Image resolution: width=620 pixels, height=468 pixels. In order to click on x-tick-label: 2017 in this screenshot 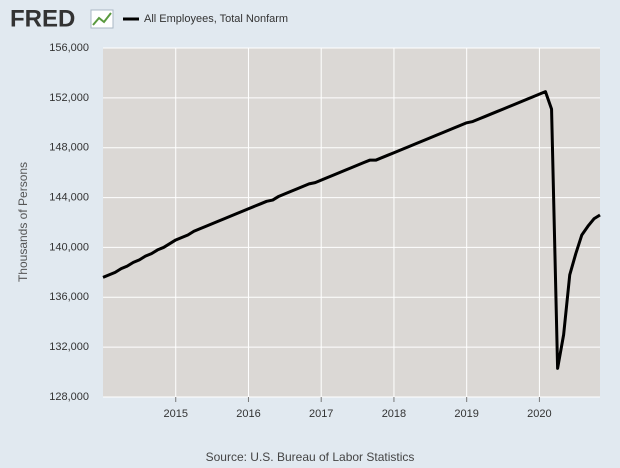, I will do `click(321, 414)`.